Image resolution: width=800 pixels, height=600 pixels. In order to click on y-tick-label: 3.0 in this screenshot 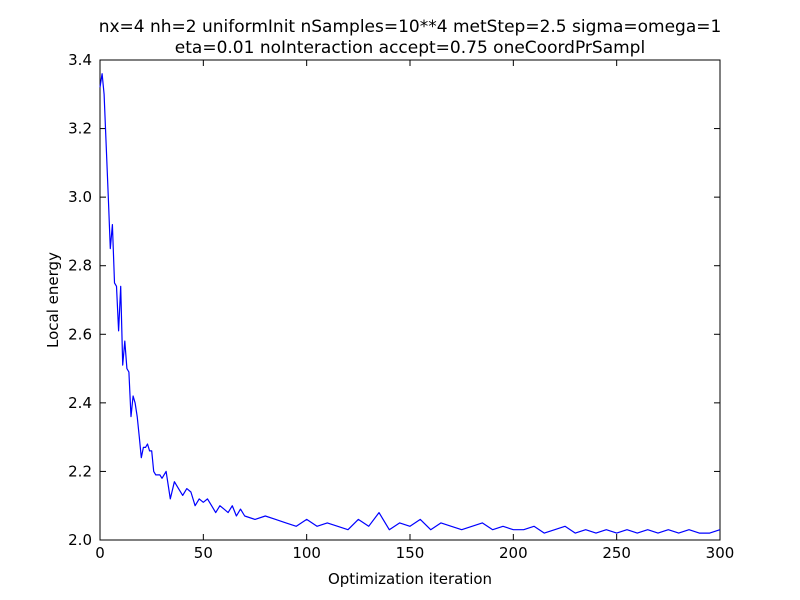, I will do `click(80, 197)`.